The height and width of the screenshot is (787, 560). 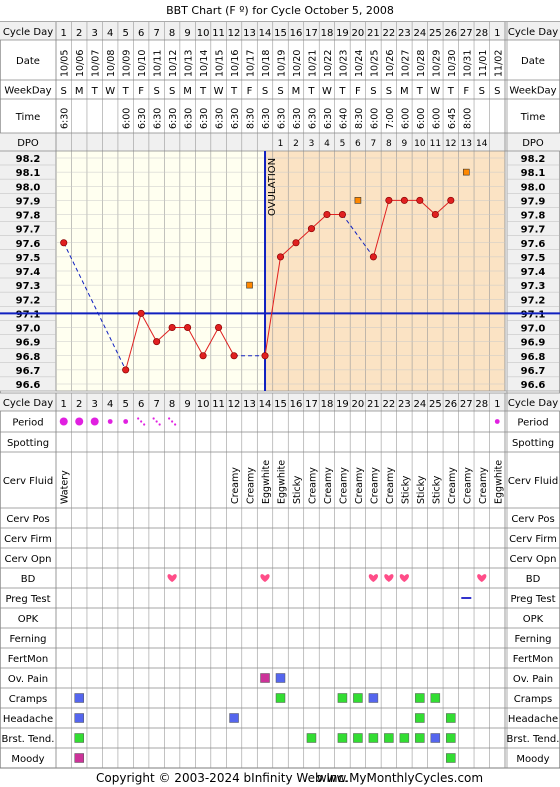 What do you see at coordinates (65, 63) in the screenshot?
I see `date-label: 10/05` at bounding box center [65, 63].